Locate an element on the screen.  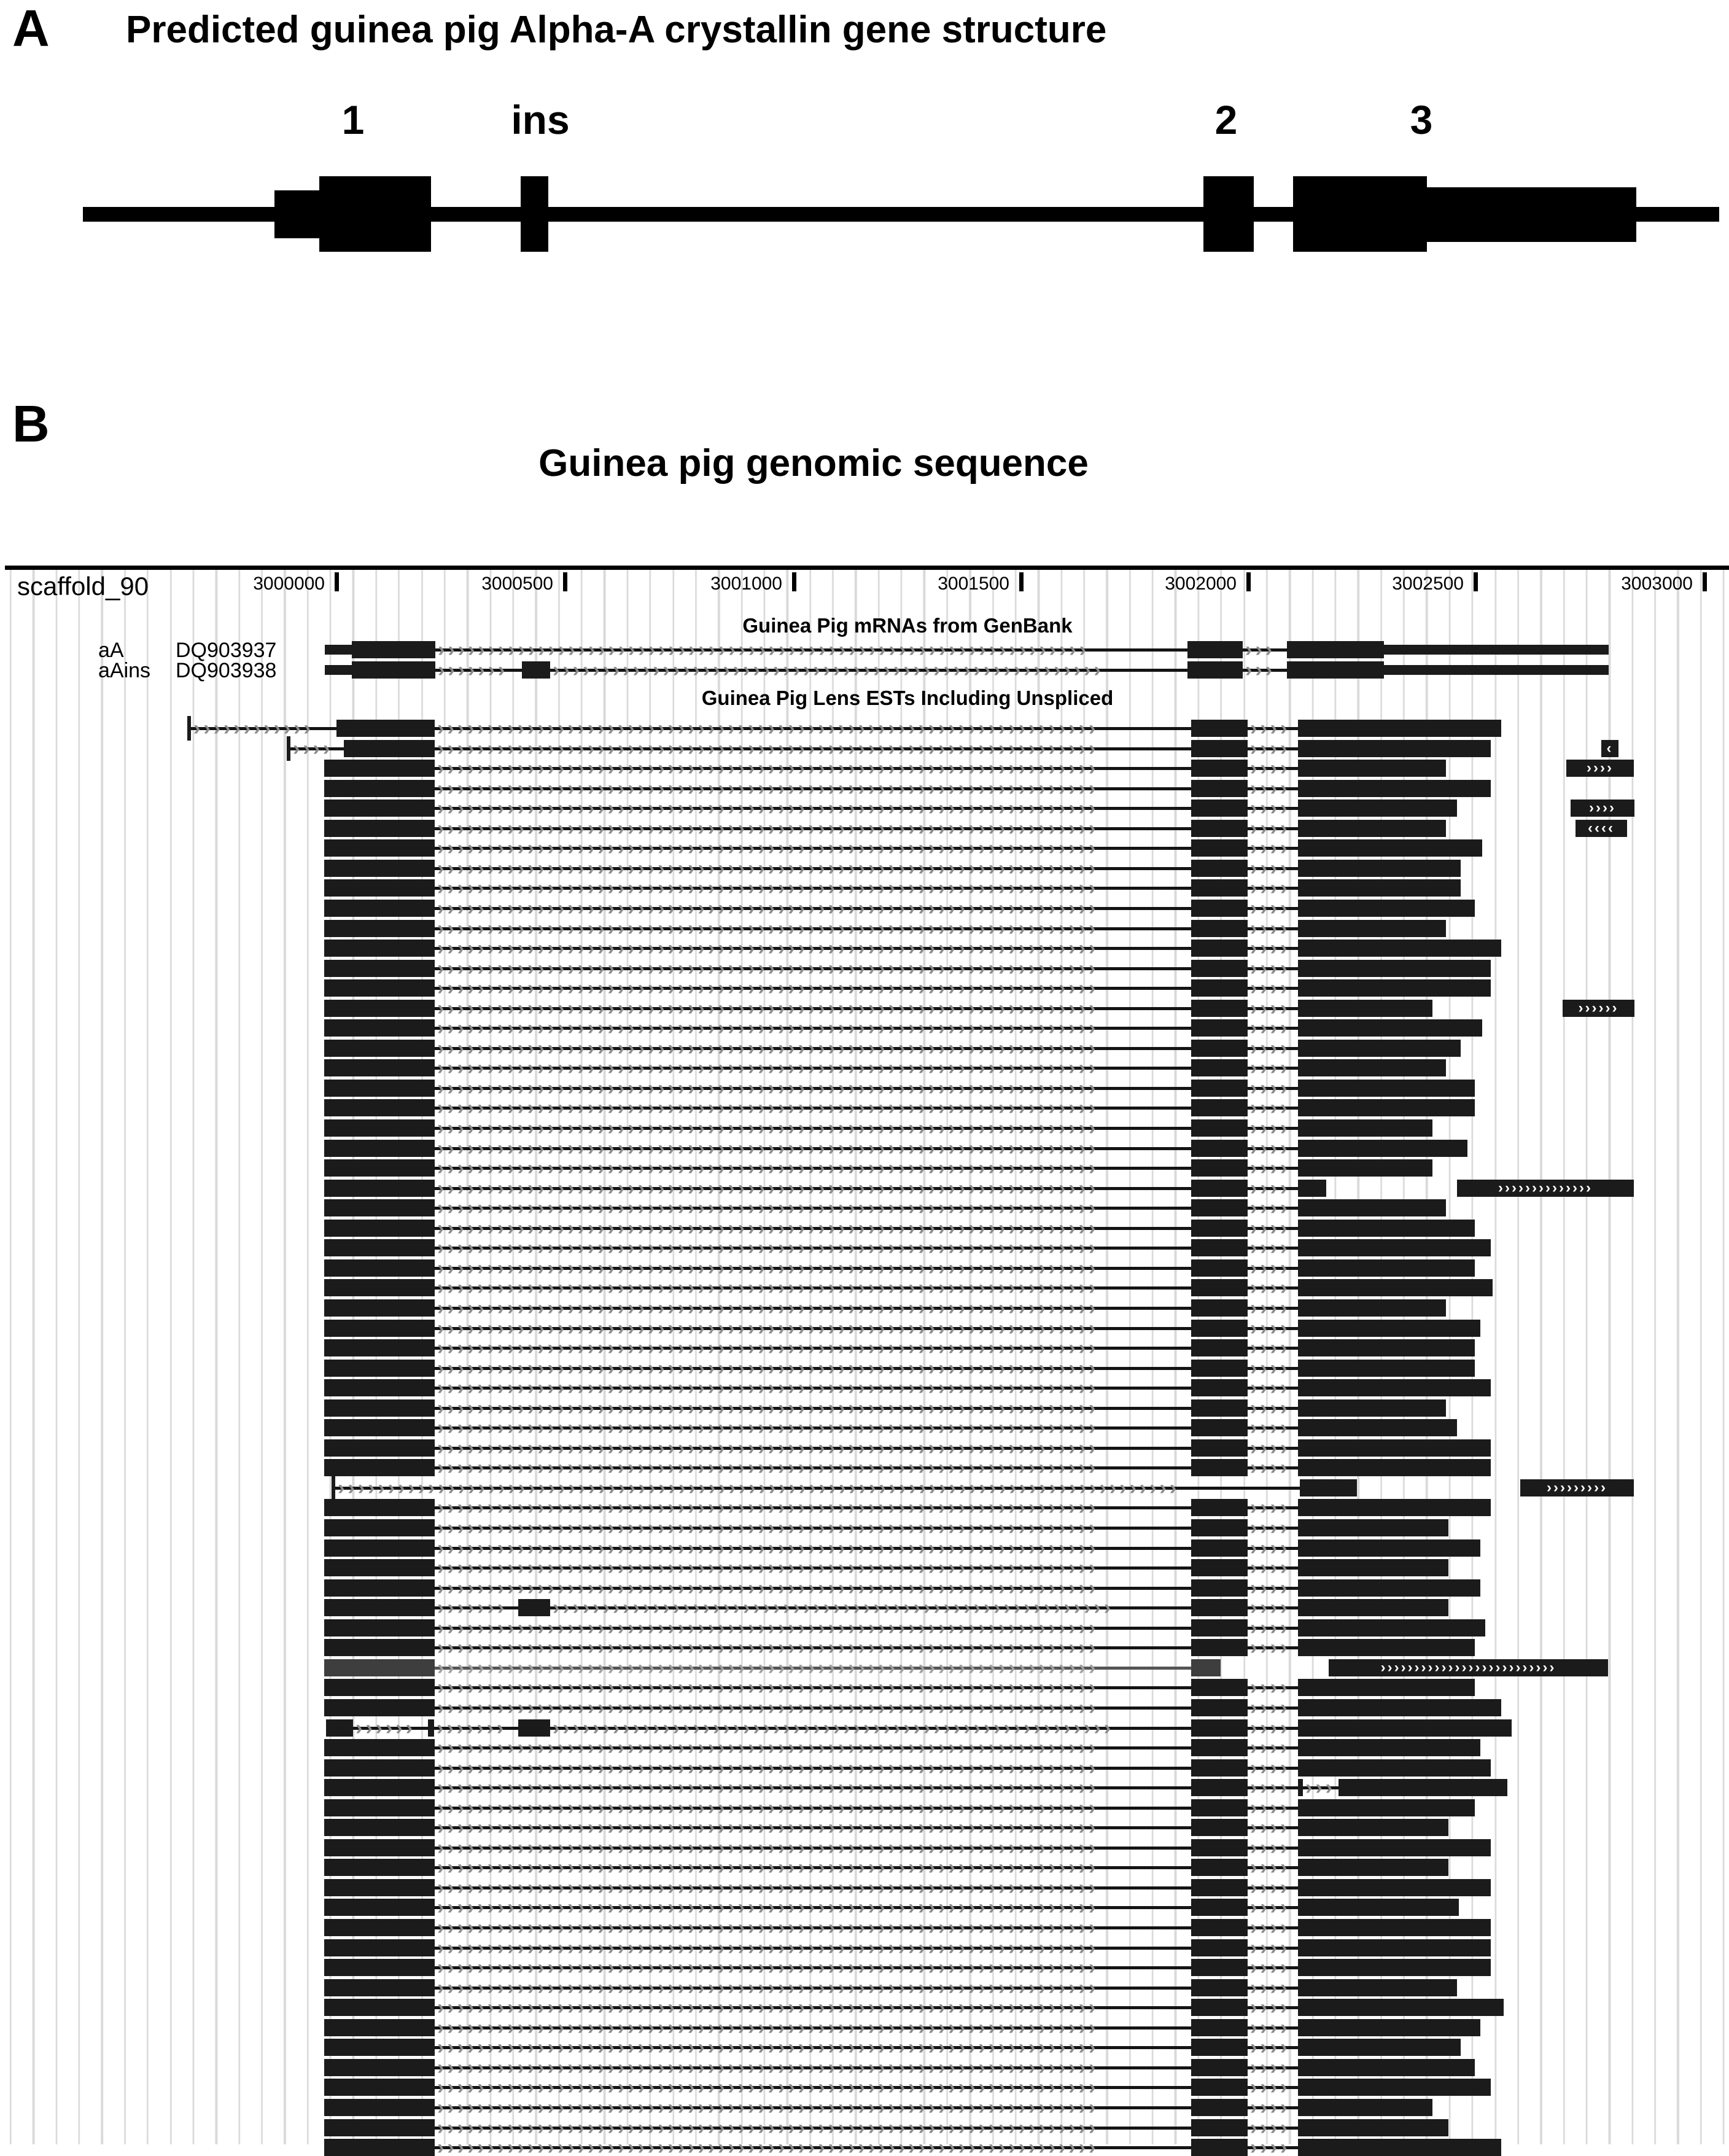
ruler-tick-label: 3002000 is located at coordinates (1201, 584).